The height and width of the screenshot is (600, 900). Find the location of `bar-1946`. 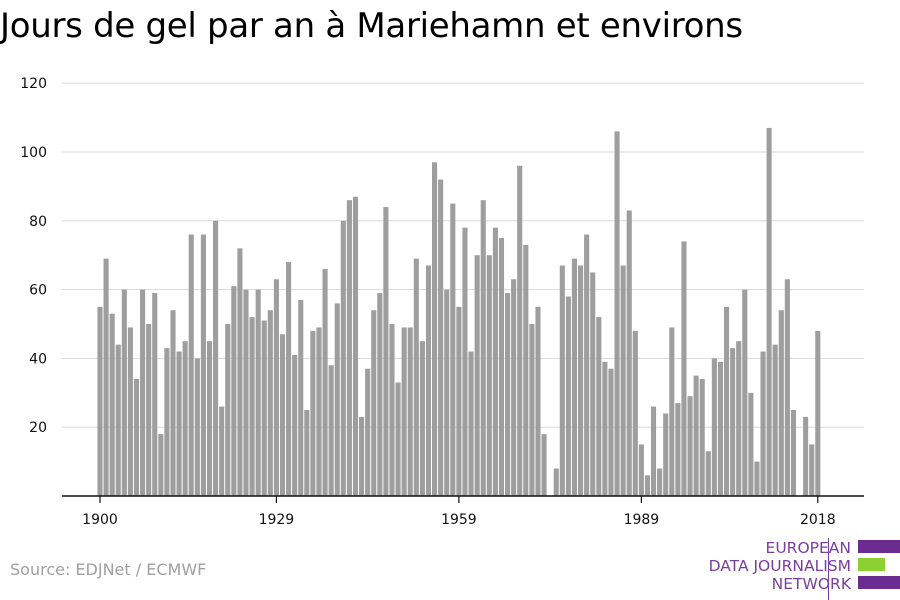

bar-1946 is located at coordinates (380, 394).